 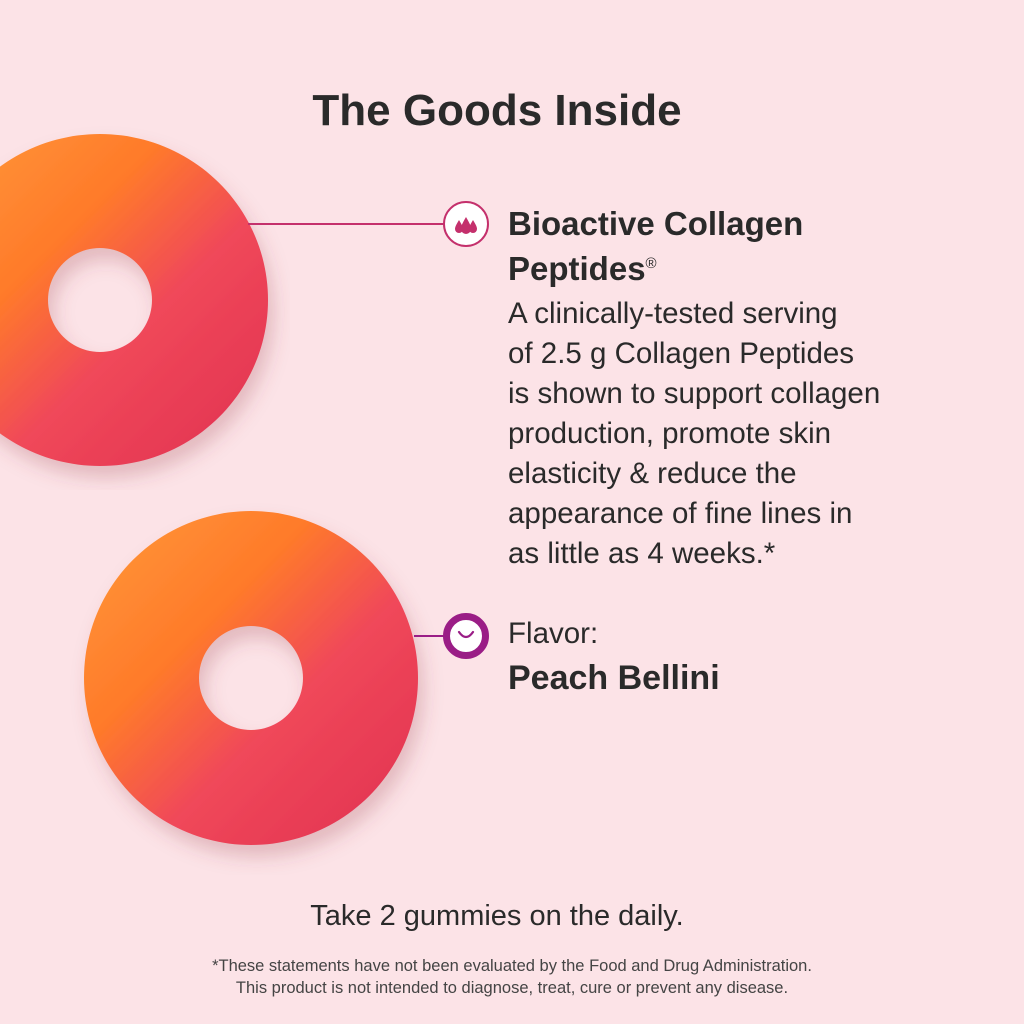 What do you see at coordinates (670, 433) in the screenshot?
I see `description-line: production, promote skin` at bounding box center [670, 433].